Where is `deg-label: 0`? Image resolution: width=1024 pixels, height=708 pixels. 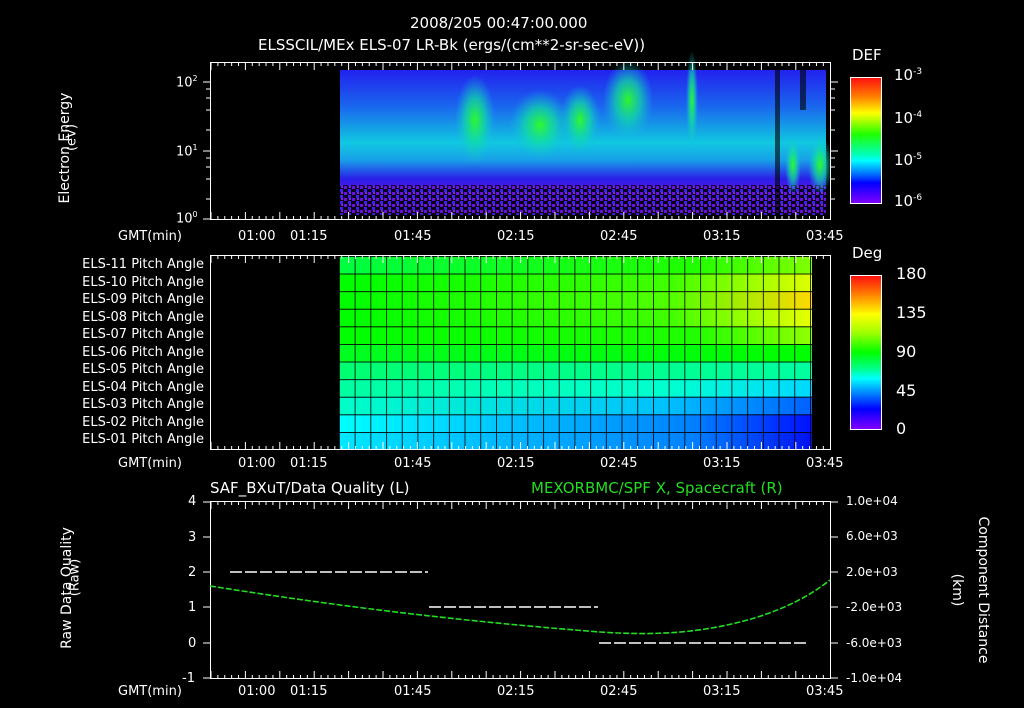
deg-label: 0 is located at coordinates (901, 428).